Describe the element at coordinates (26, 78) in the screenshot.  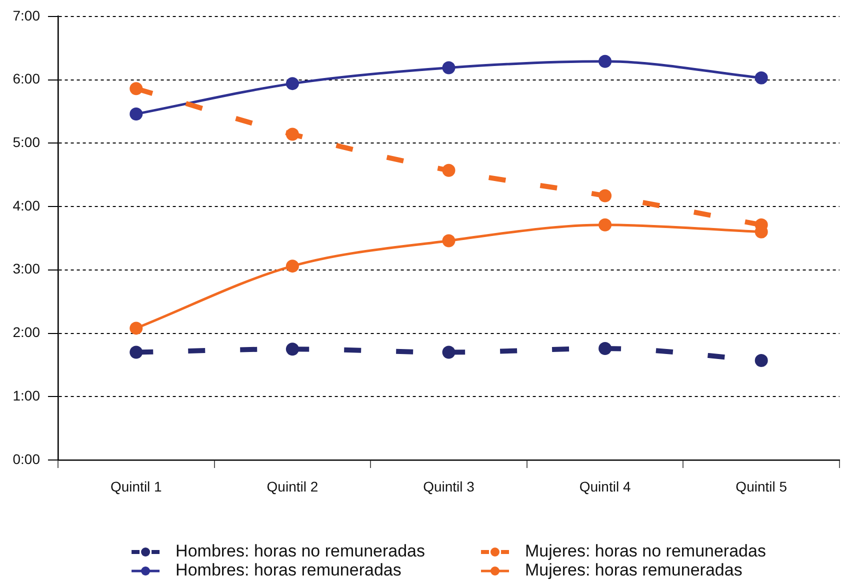
I see `y-tick-label: 6:00` at that location.